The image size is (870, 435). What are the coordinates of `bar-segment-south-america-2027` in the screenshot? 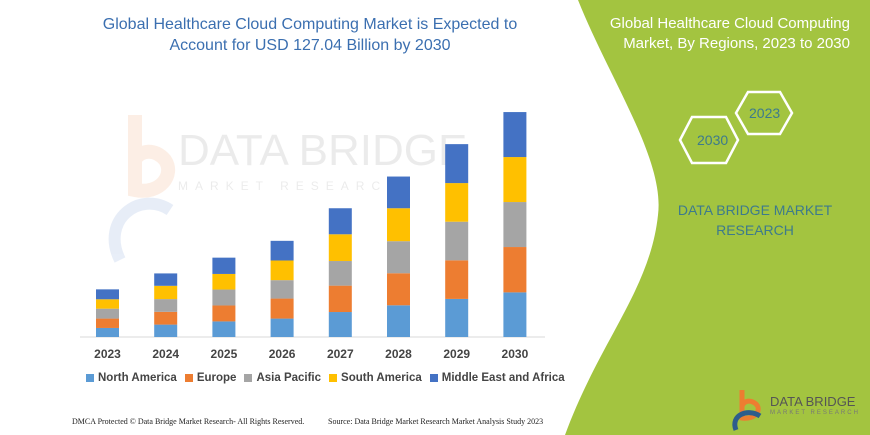 It's located at (340, 248).